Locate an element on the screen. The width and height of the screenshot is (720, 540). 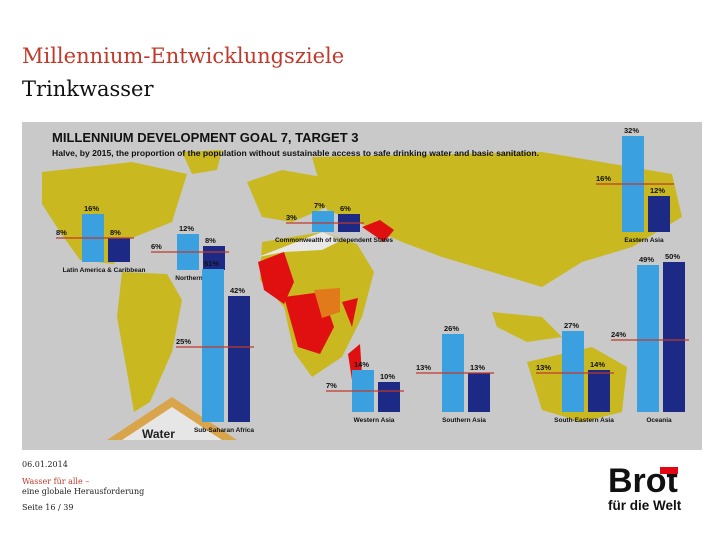
west-africa-critical is located at coordinates (276, 278).